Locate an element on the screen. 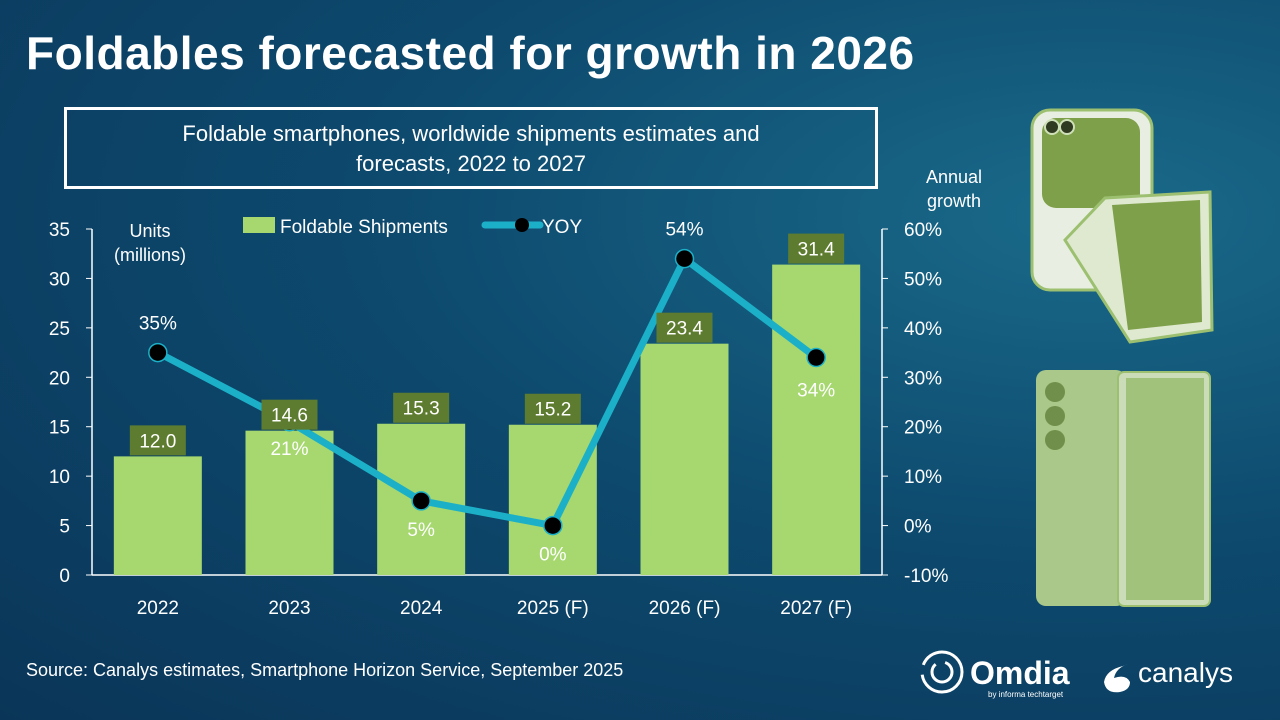 This screenshot has height=720, width=1280. left-axis-label-2: (millions) is located at coordinates (150, 255).